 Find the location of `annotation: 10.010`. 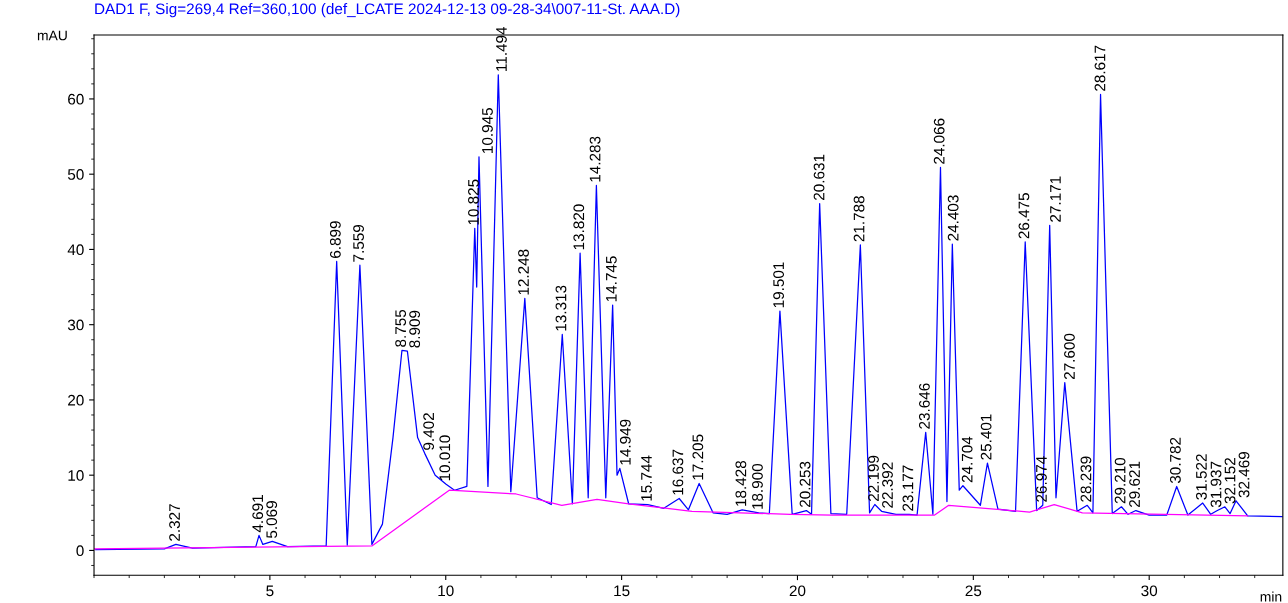

annotation: 10.010 is located at coordinates (445, 458).